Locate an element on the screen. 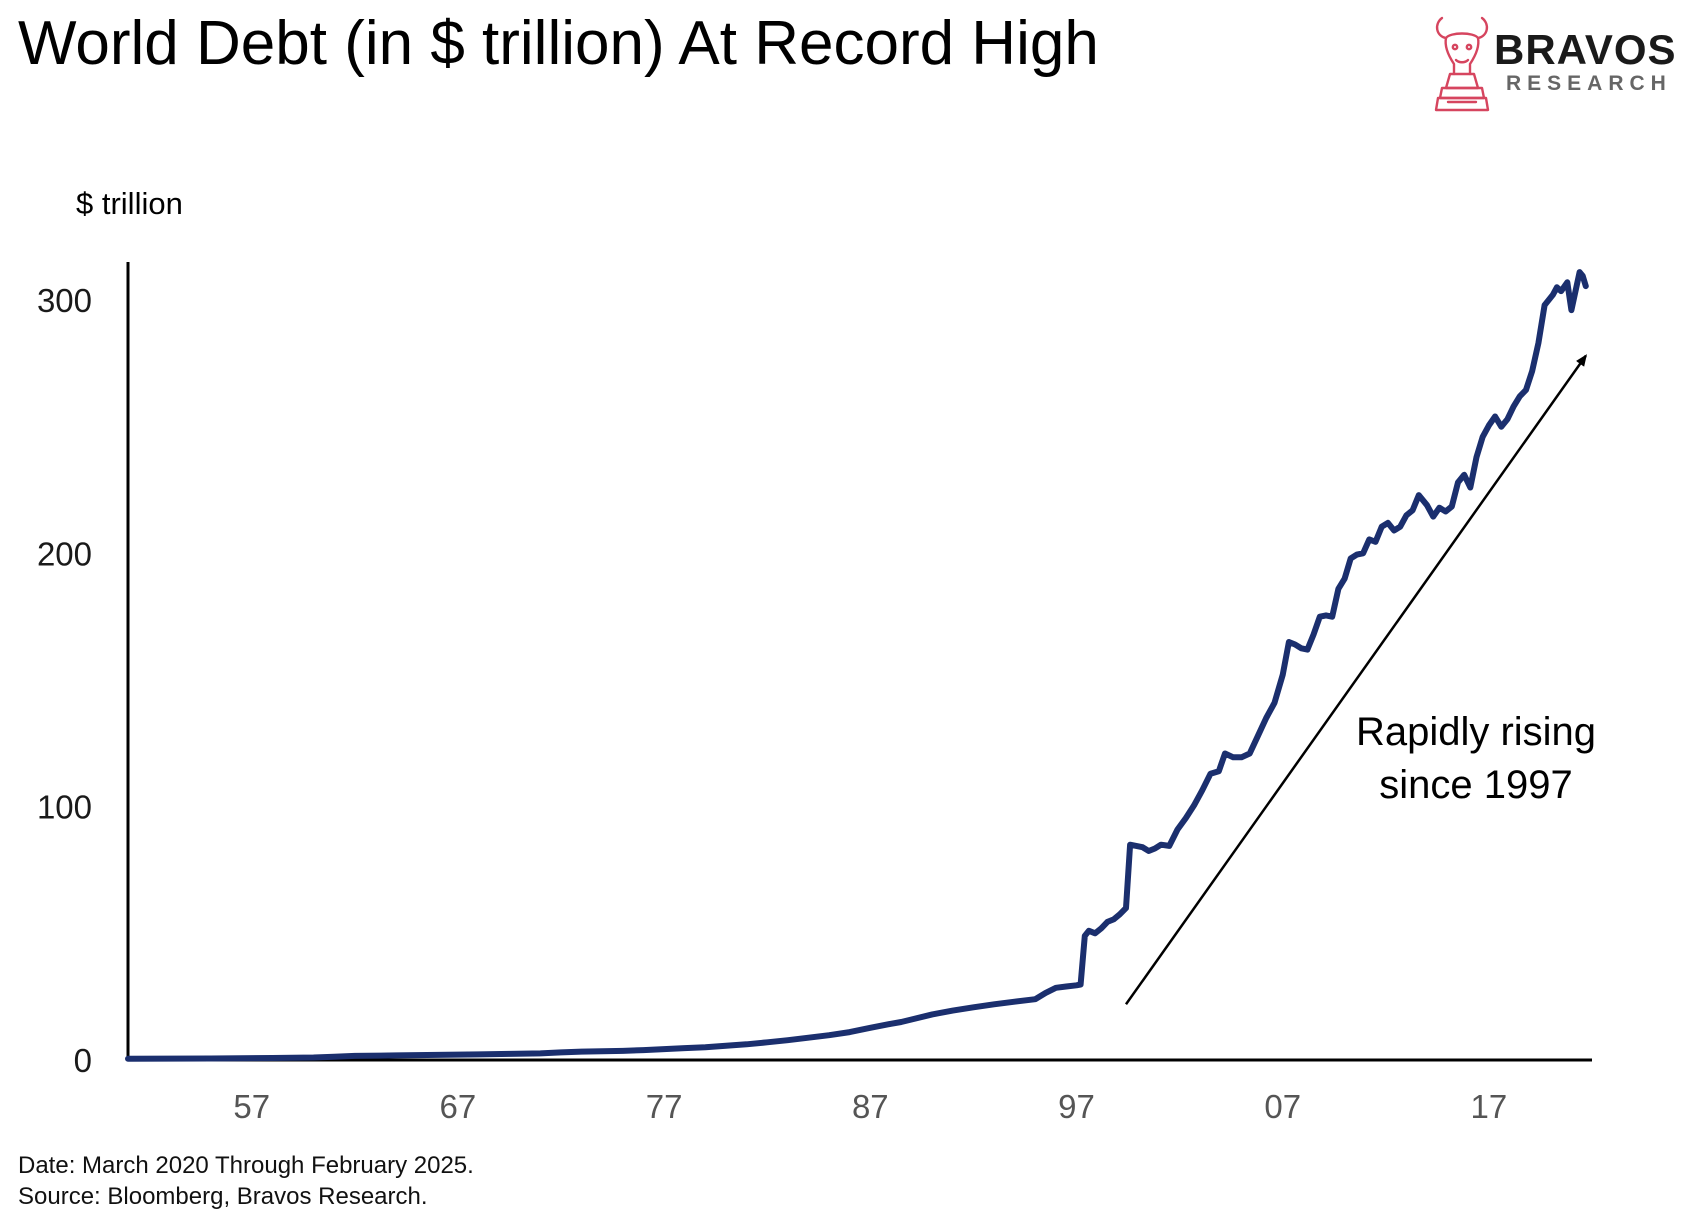  x-tick-label: 57 is located at coordinates (251, 1106).